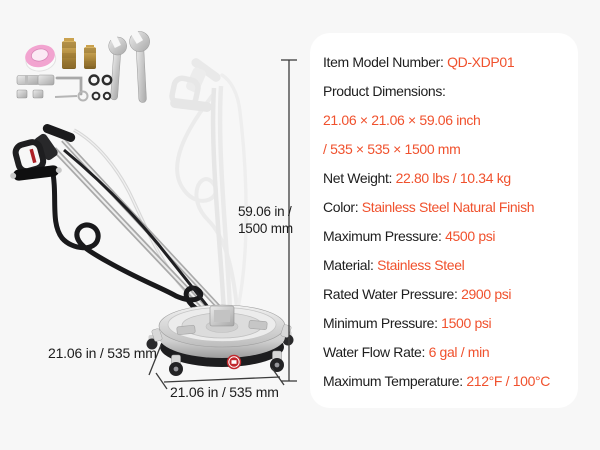 This screenshot has height=450, width=600. I want to click on wand-mount, so click(222, 316).